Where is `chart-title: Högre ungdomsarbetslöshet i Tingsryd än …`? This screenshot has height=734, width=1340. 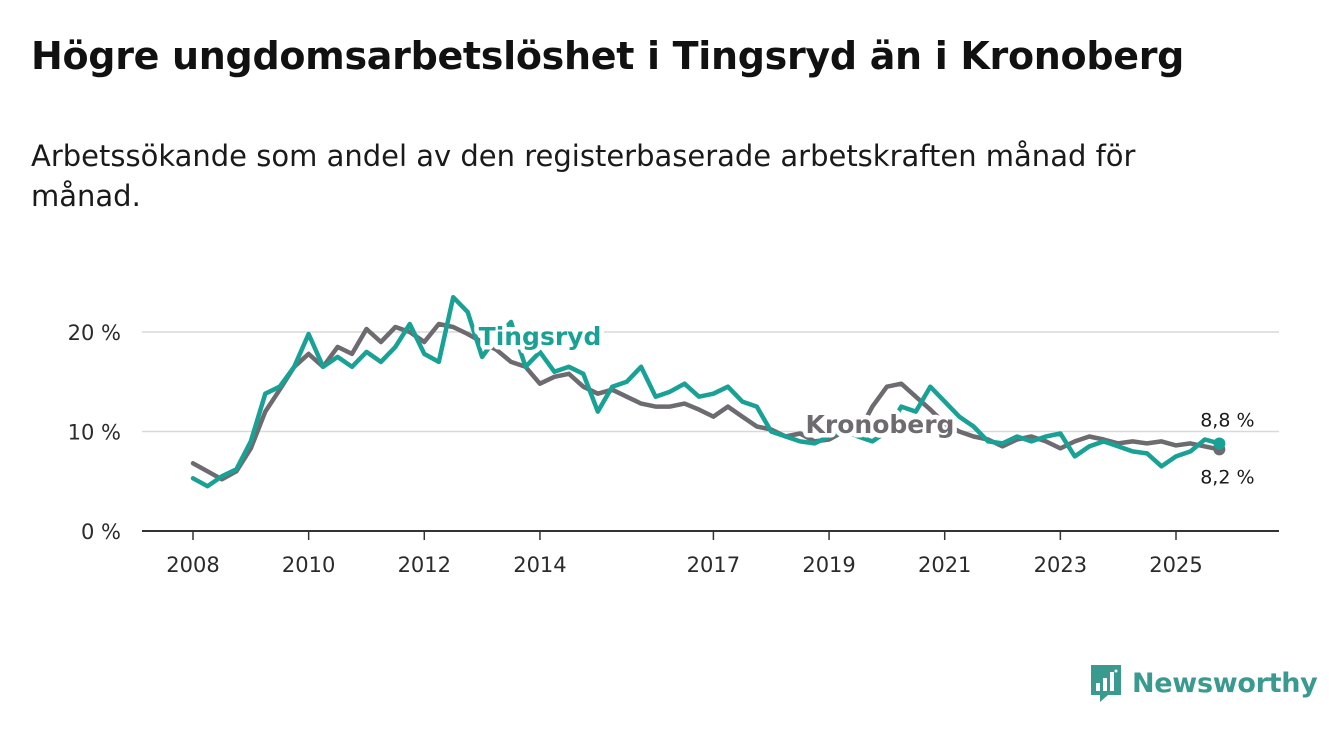 chart-title: Högre ungdomsarbetslöshet i Tingsryd än … is located at coordinates (608, 56).